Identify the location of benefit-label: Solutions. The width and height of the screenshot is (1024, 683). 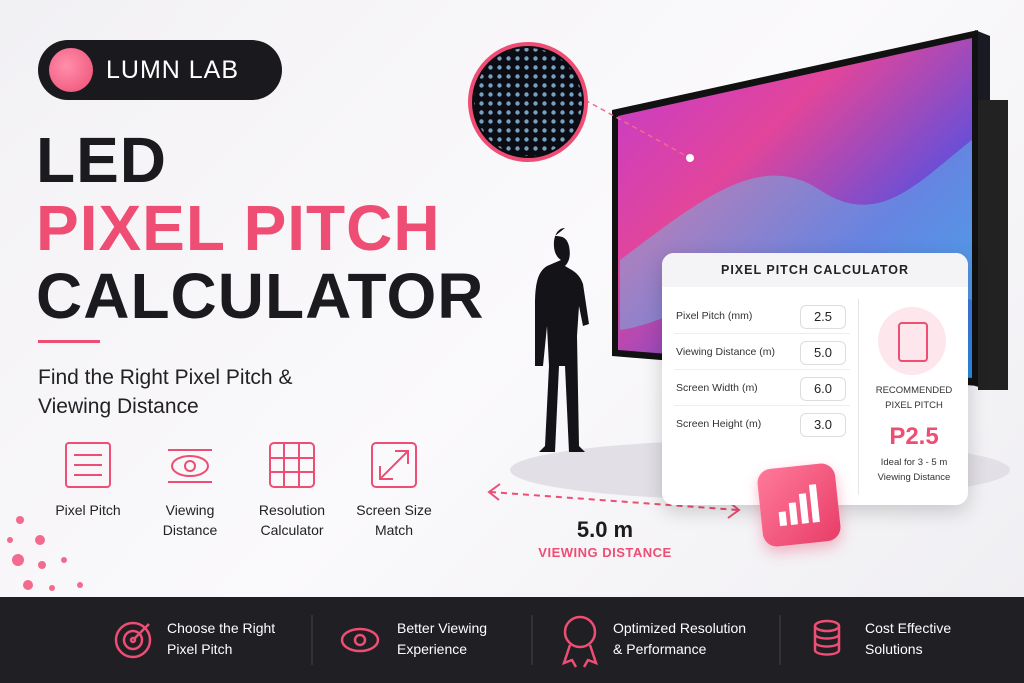
(894, 649).